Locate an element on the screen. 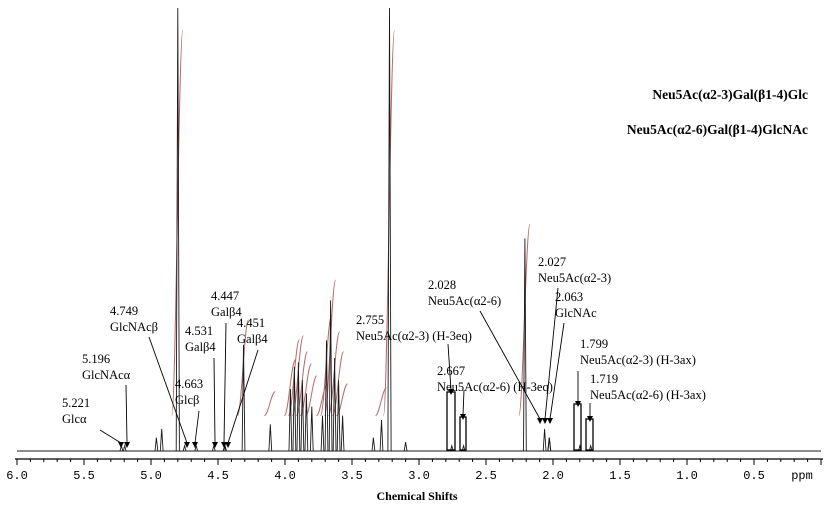 This screenshot has height=508, width=827. peak-annotation-value: 4.749 is located at coordinates (124, 311).